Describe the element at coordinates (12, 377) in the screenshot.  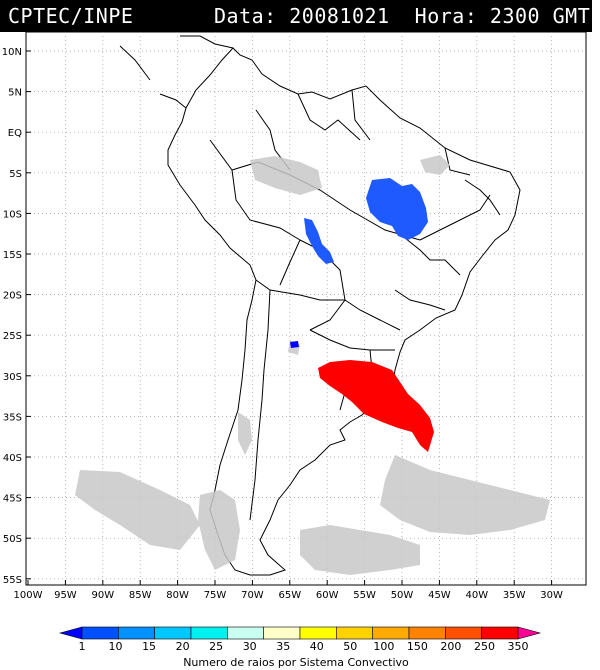
I see `lat-tick-label: 30S` at that location.